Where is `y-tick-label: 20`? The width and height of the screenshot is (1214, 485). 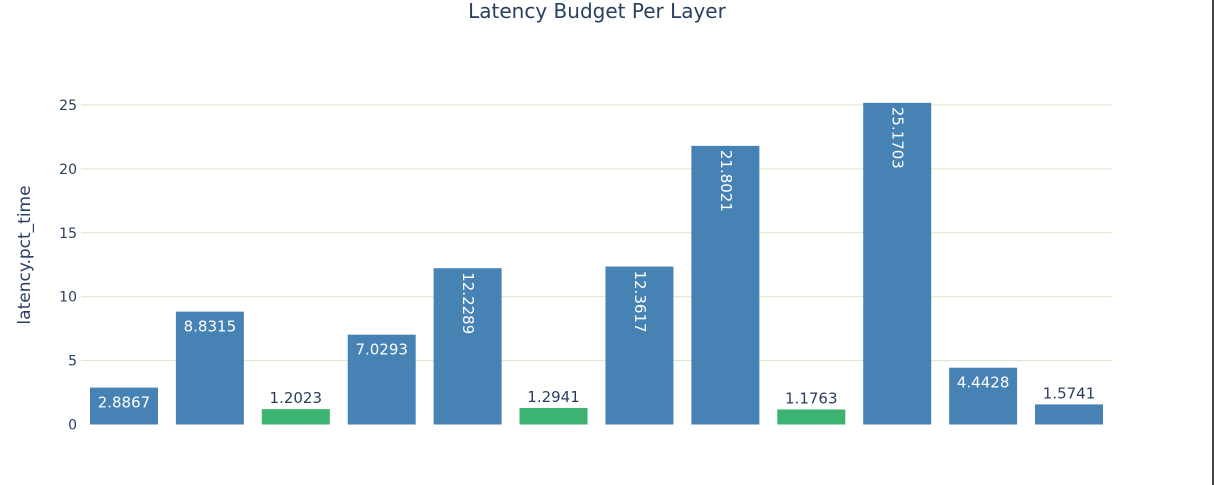 y-tick-label: 20 is located at coordinates (68, 170).